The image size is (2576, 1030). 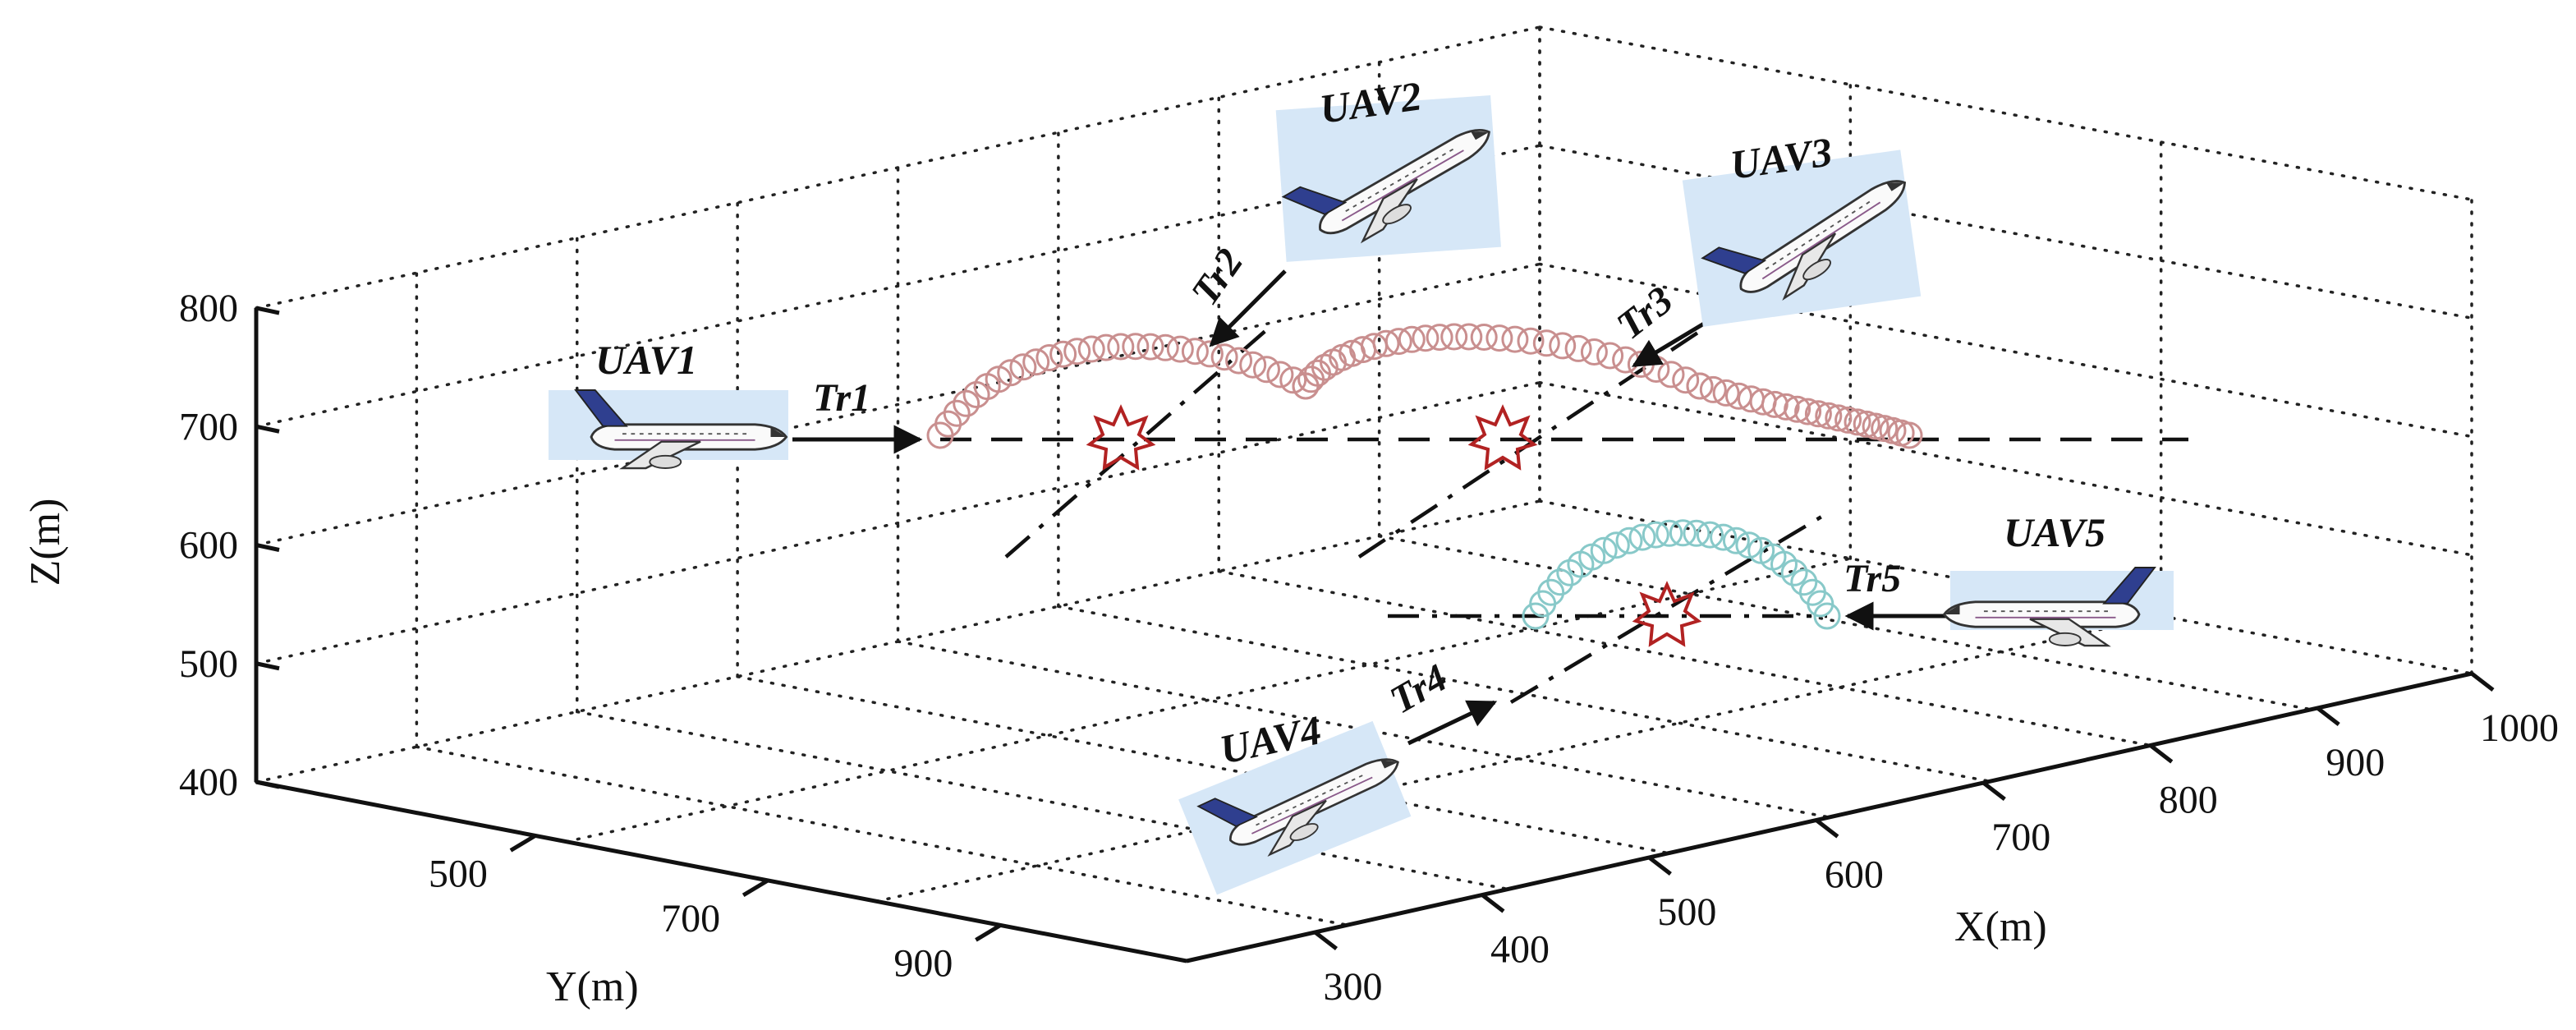 I want to click on uav5-label: UAV5, so click(x=2054, y=532).